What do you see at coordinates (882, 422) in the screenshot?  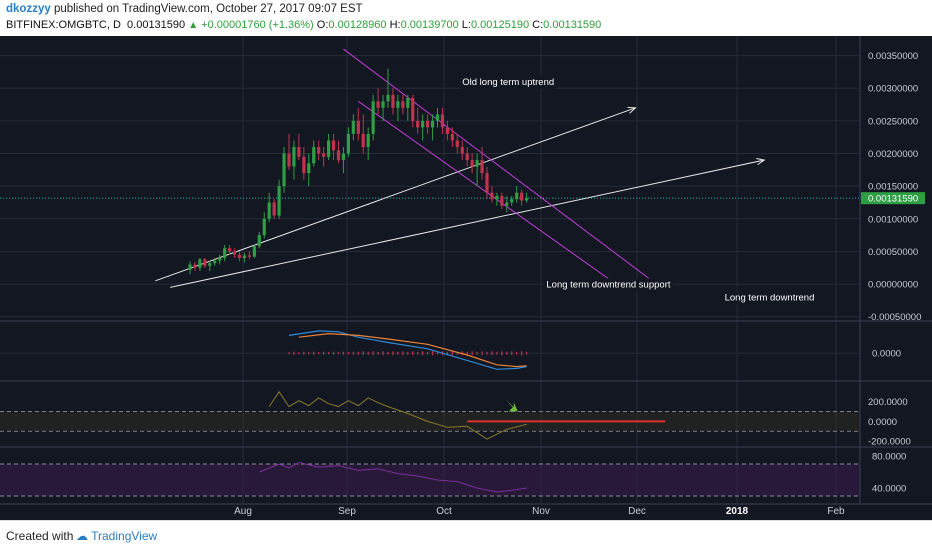 I see `cci-tick-label: 0.0000` at bounding box center [882, 422].